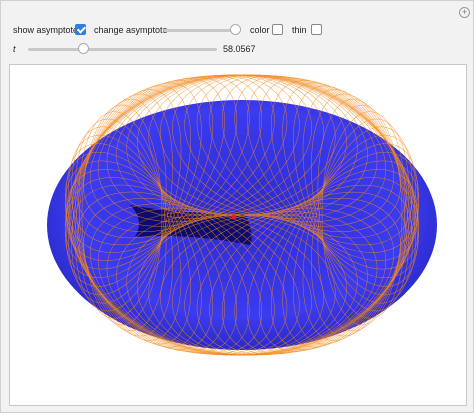 This screenshot has width=474, height=413. Describe the element at coordinates (131, 30) in the screenshot. I see `label: change asymptote` at that location.